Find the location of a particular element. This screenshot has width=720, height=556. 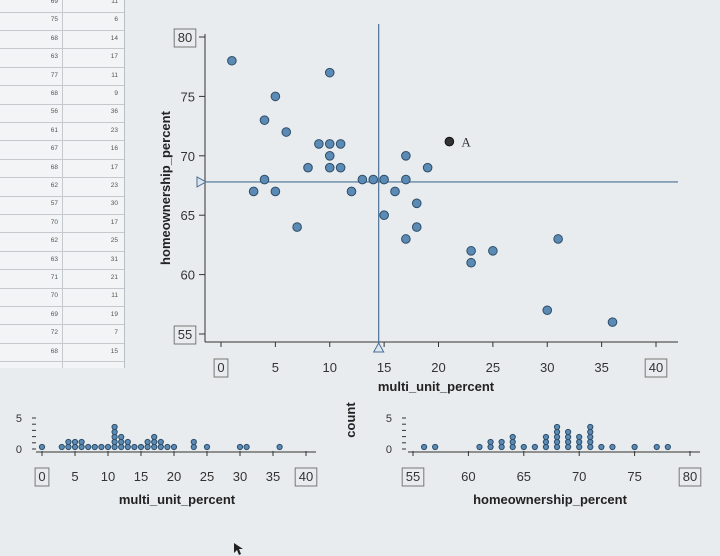

scatter-x-tick-label: 10 is located at coordinates (330, 367).